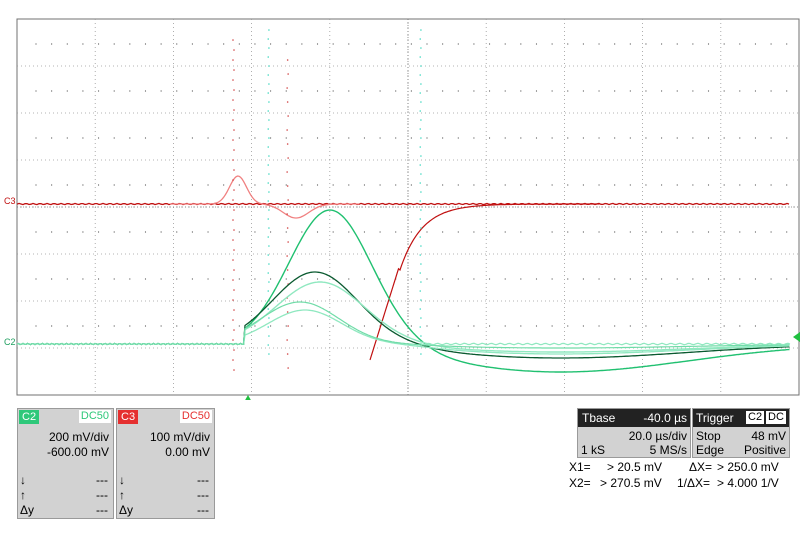 This screenshot has width=800, height=539. I want to click on trigger-type: Edge, so click(710, 450).